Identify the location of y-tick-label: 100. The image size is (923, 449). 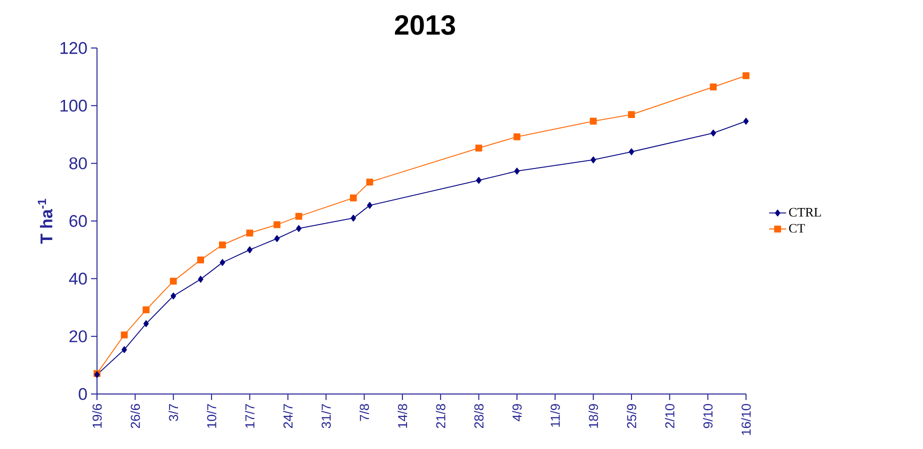
(73, 106).